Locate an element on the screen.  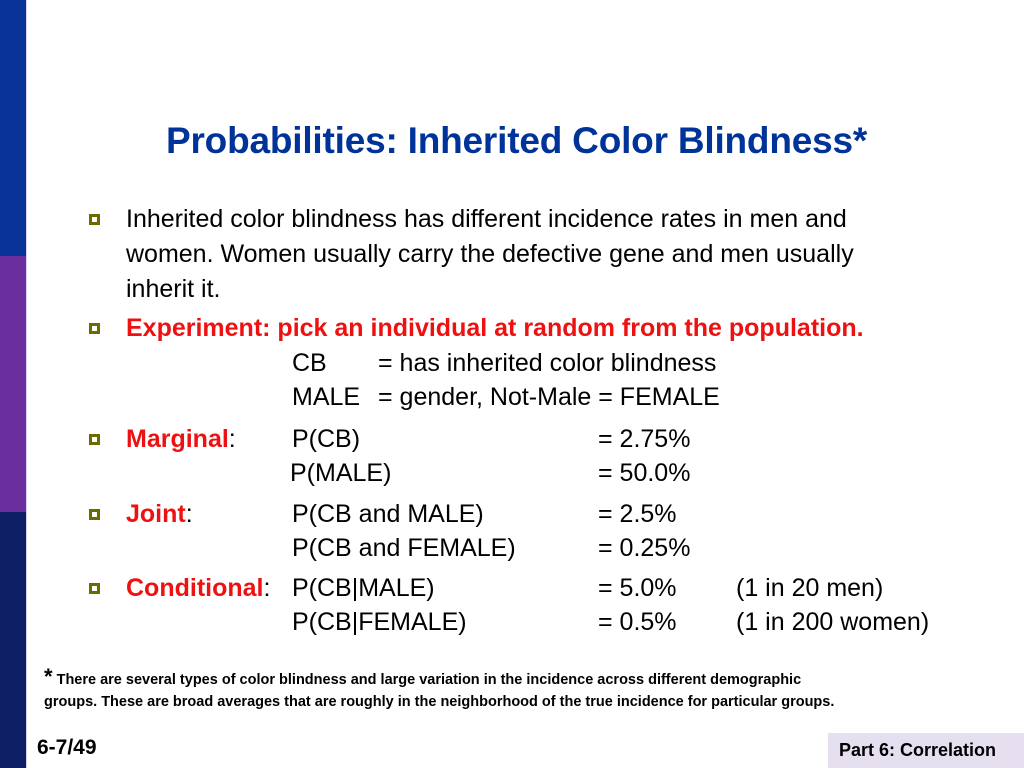
footnote-asterisk: * is located at coordinates (48, 676).